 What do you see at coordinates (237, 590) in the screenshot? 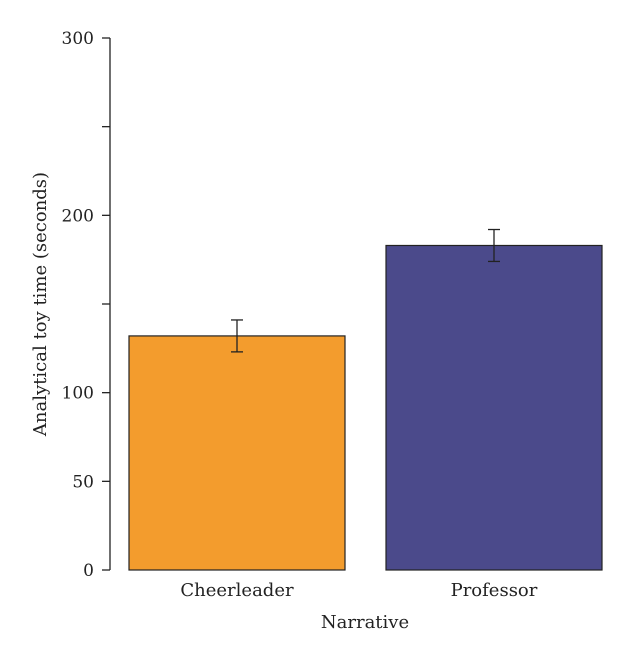
I see `x-tick-label: Cheerleader` at bounding box center [237, 590].